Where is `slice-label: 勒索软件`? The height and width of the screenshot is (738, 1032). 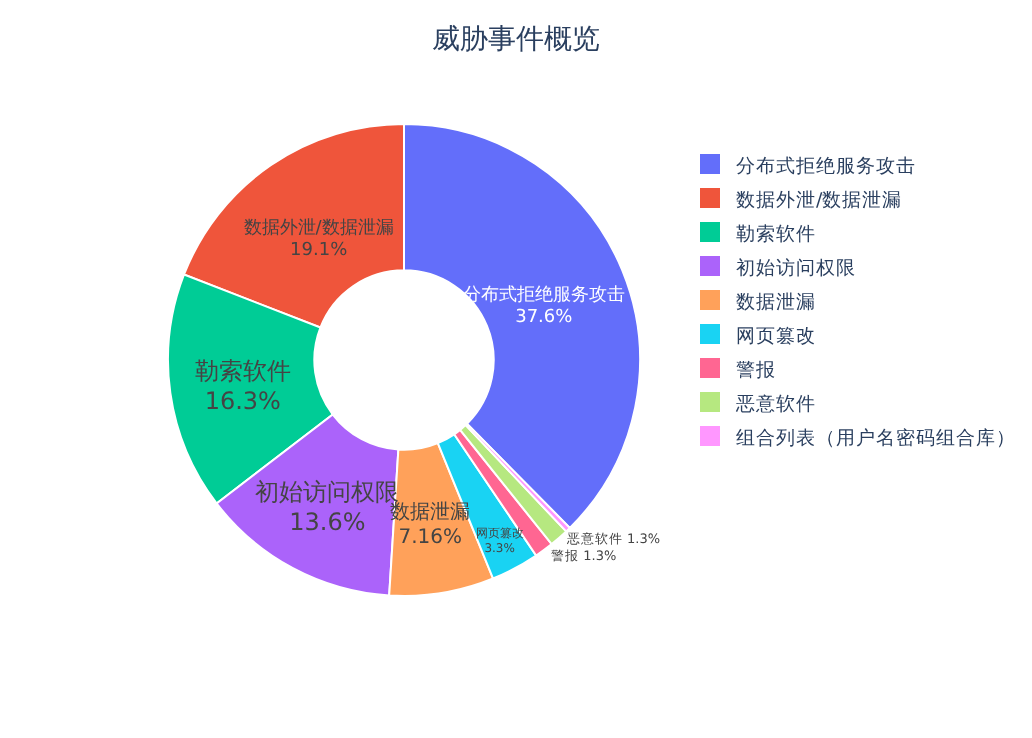
slice-label: 勒索软件 is located at coordinates (242, 371).